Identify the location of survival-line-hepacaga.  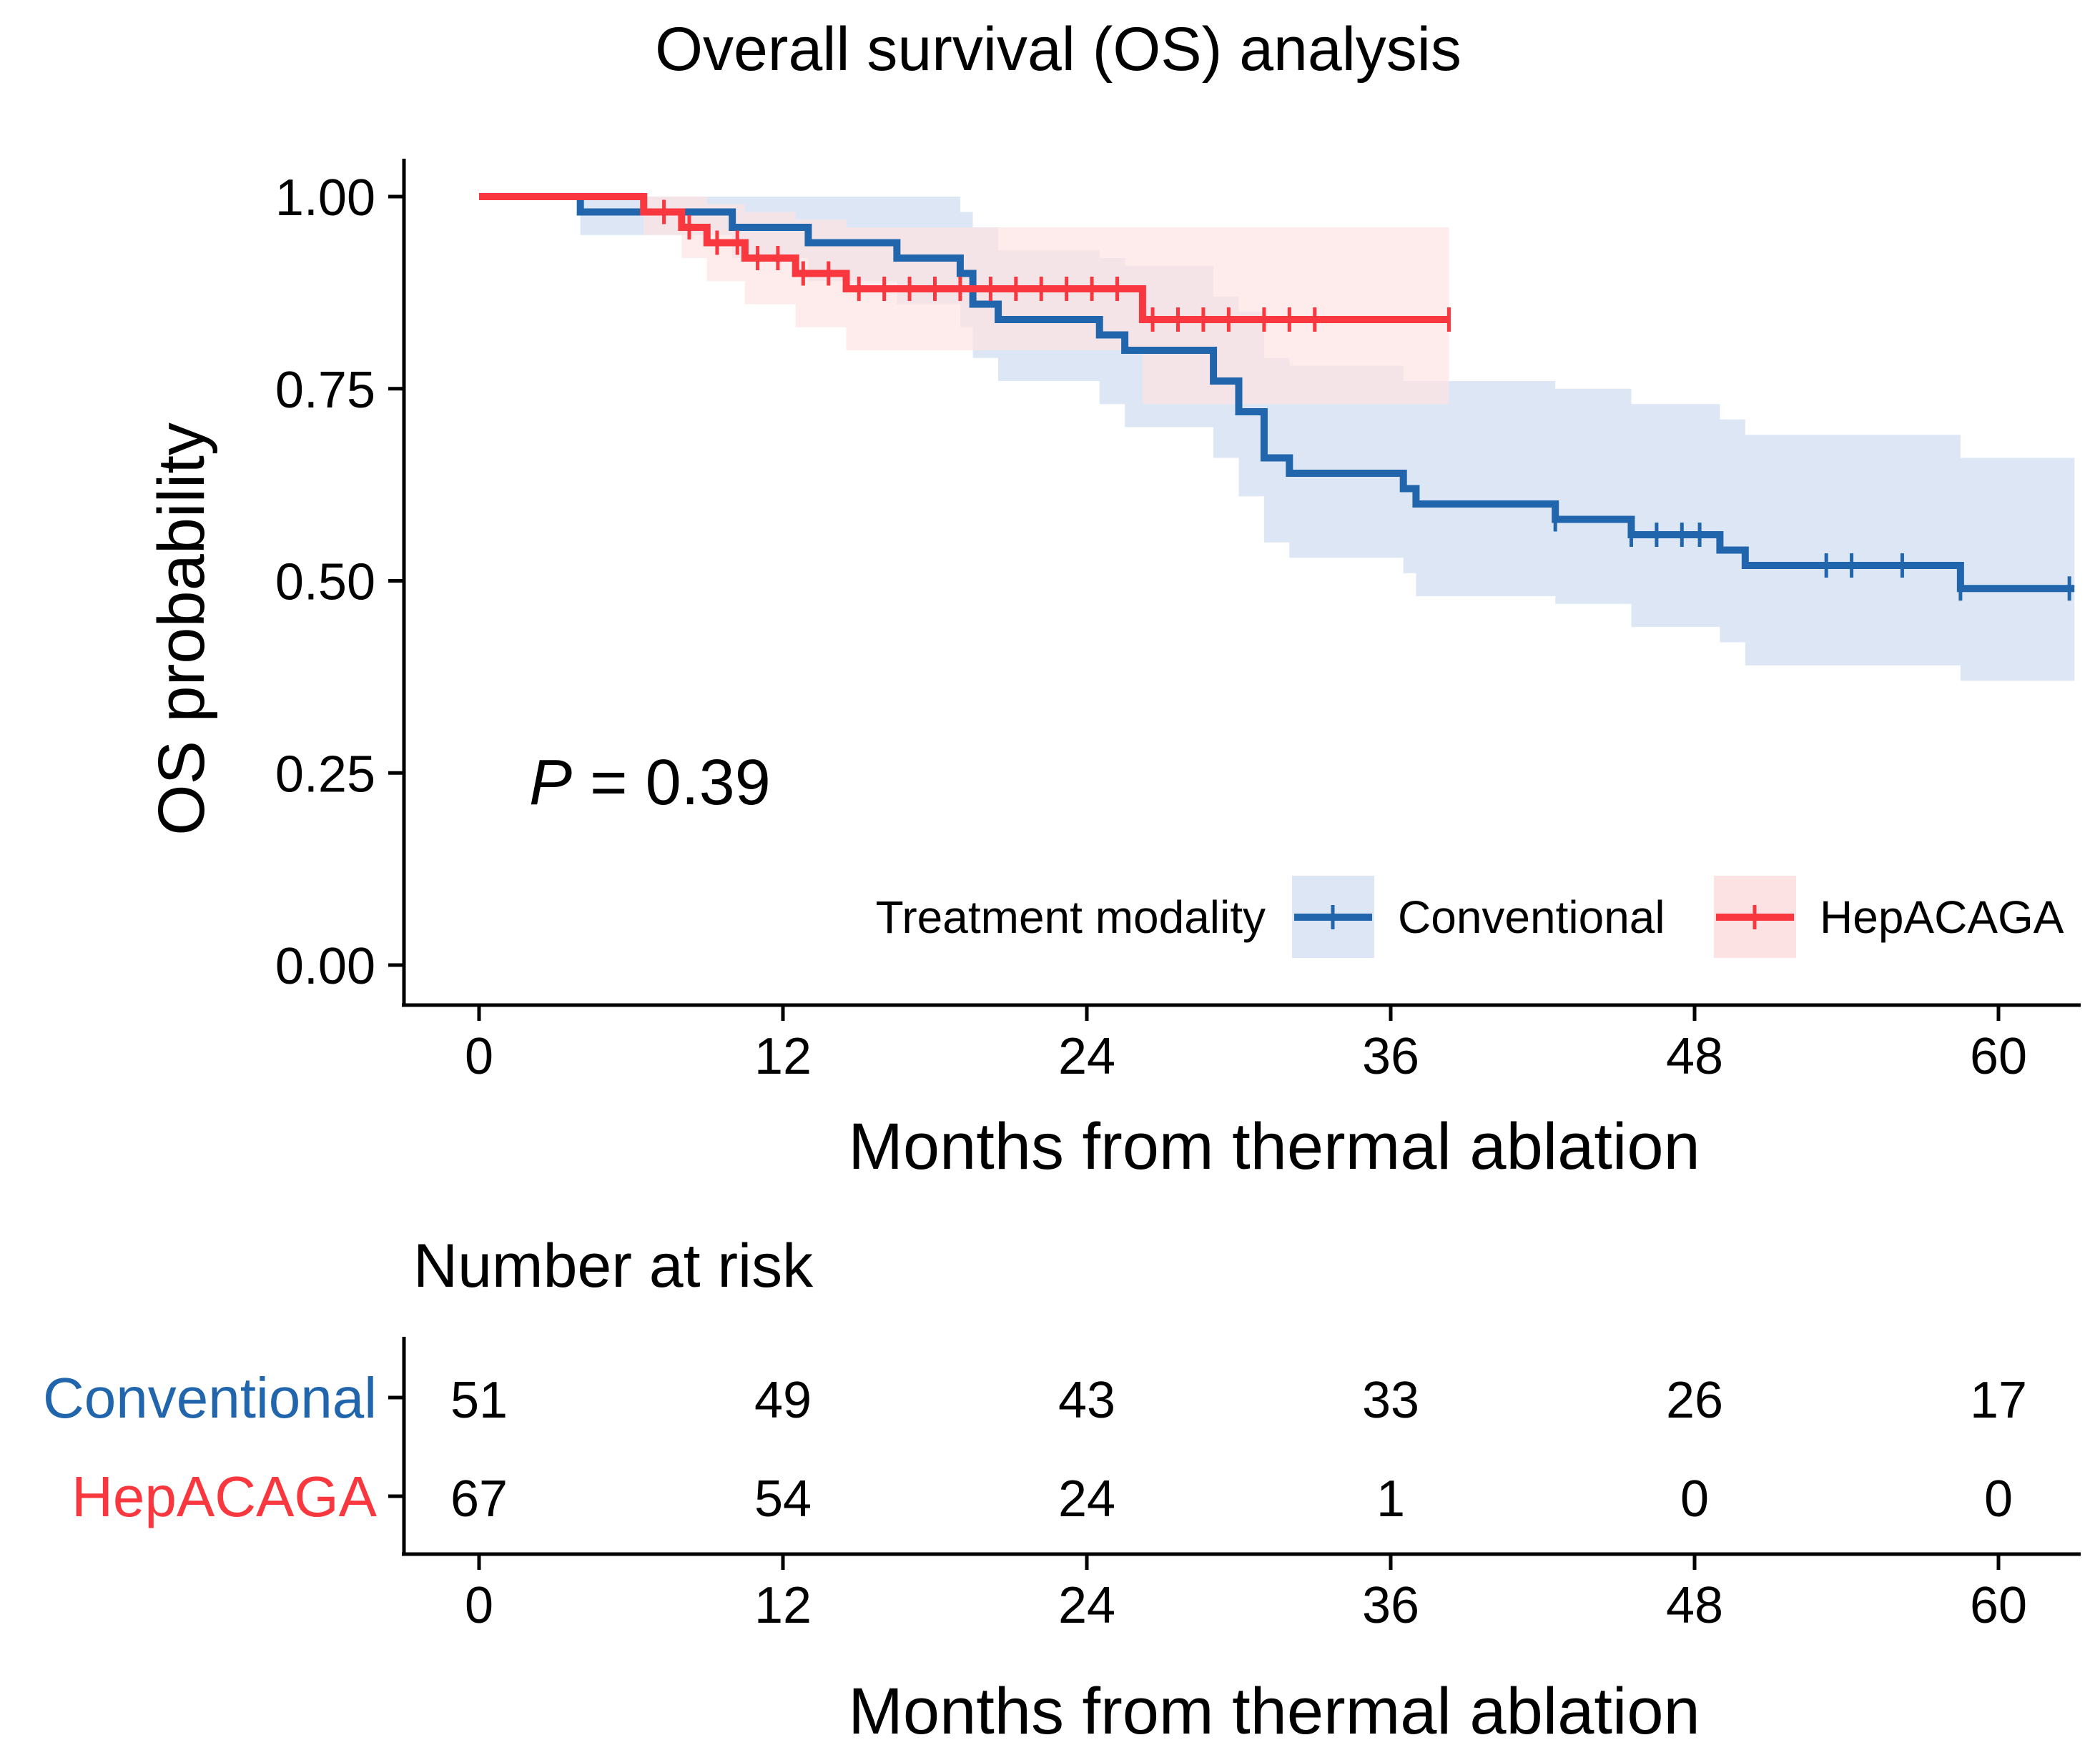
(964, 258).